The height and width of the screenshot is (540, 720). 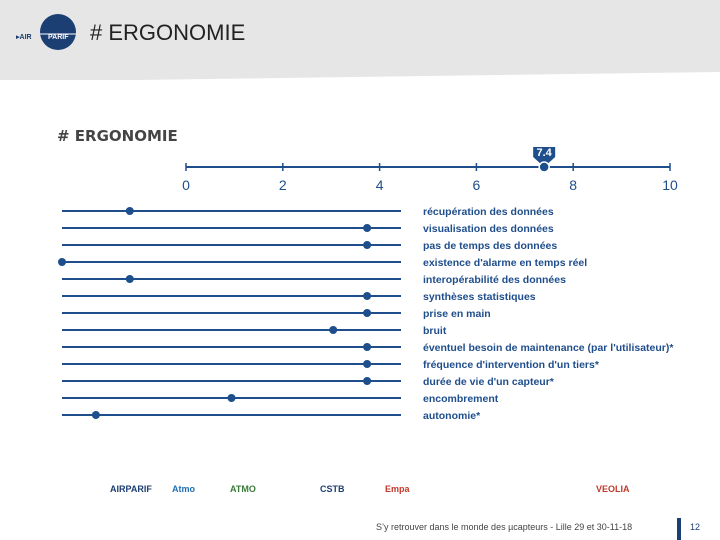 I want to click on axis-tick-label: 8, so click(x=573, y=185).